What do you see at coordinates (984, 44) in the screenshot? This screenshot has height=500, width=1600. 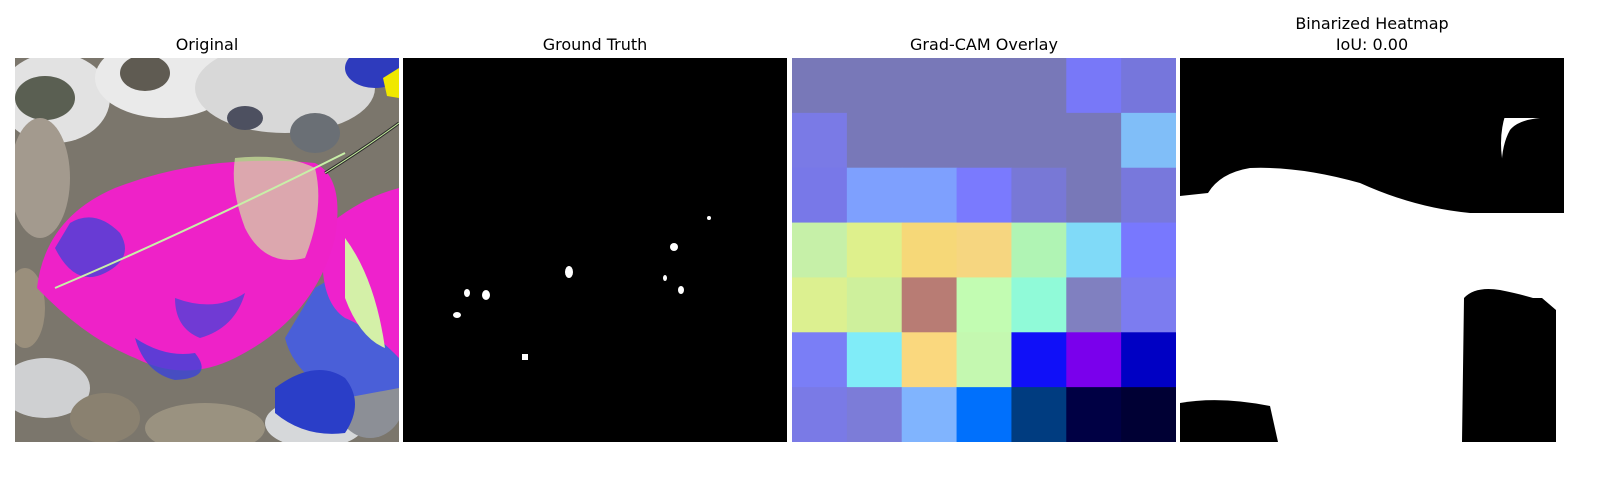 I see `gradcam-title: Grad-CAM Overlay` at bounding box center [984, 44].